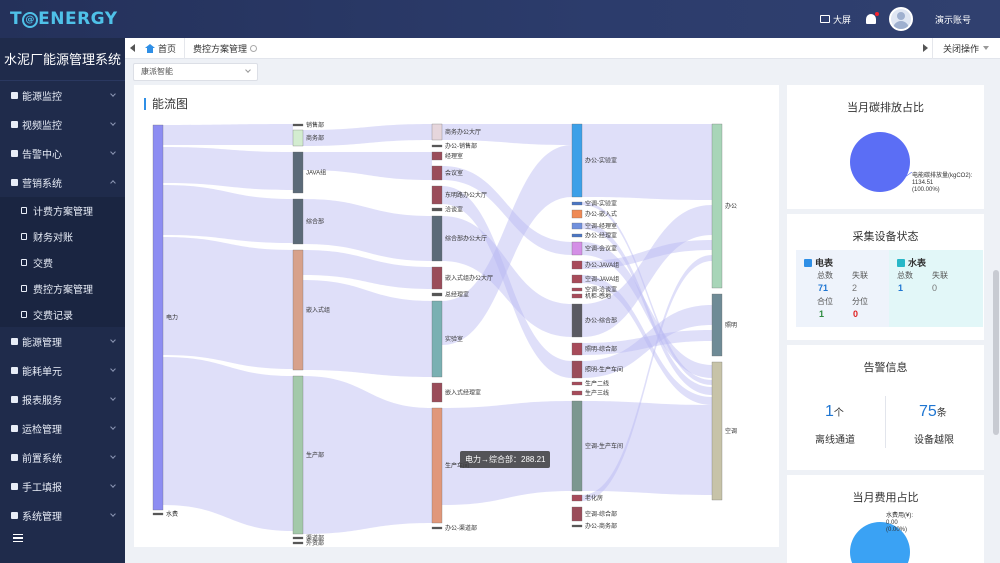 This screenshot has width=1000, height=563. What do you see at coordinates (62, 153) in the screenshot?
I see `sidebar-item-alarm-center: 告警中心` at bounding box center [62, 153].